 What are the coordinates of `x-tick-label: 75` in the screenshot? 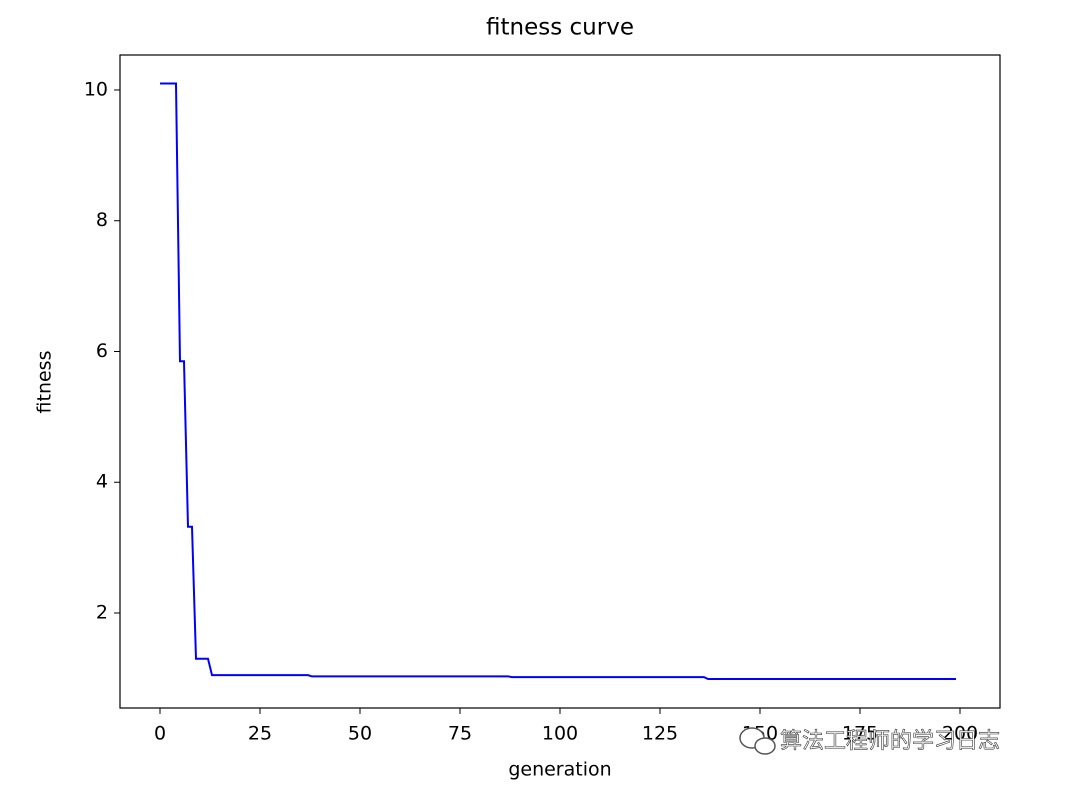 It's located at (460, 734).